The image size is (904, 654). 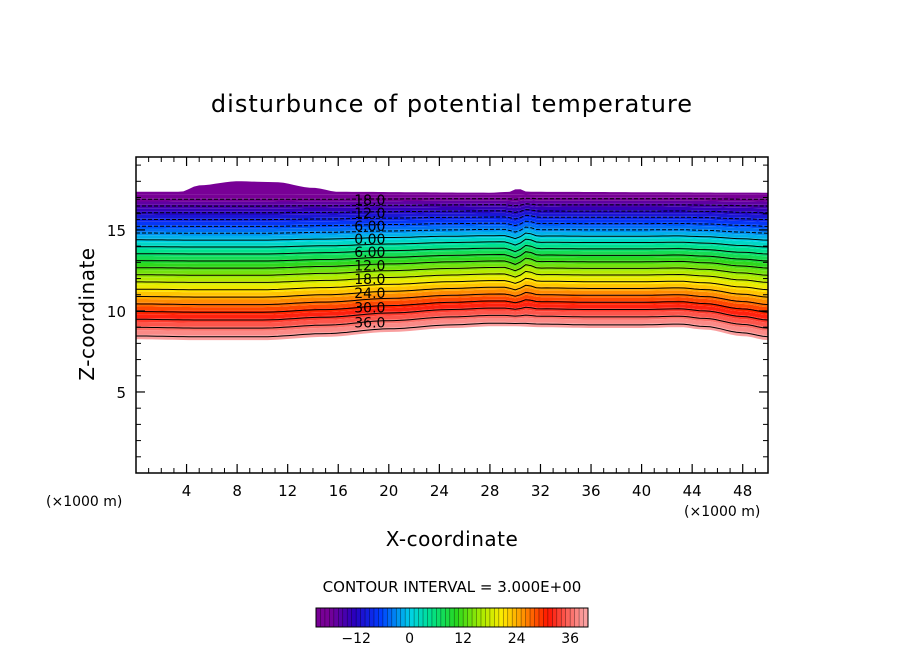 I want to click on x-tick-label: 40, so click(x=641, y=491).